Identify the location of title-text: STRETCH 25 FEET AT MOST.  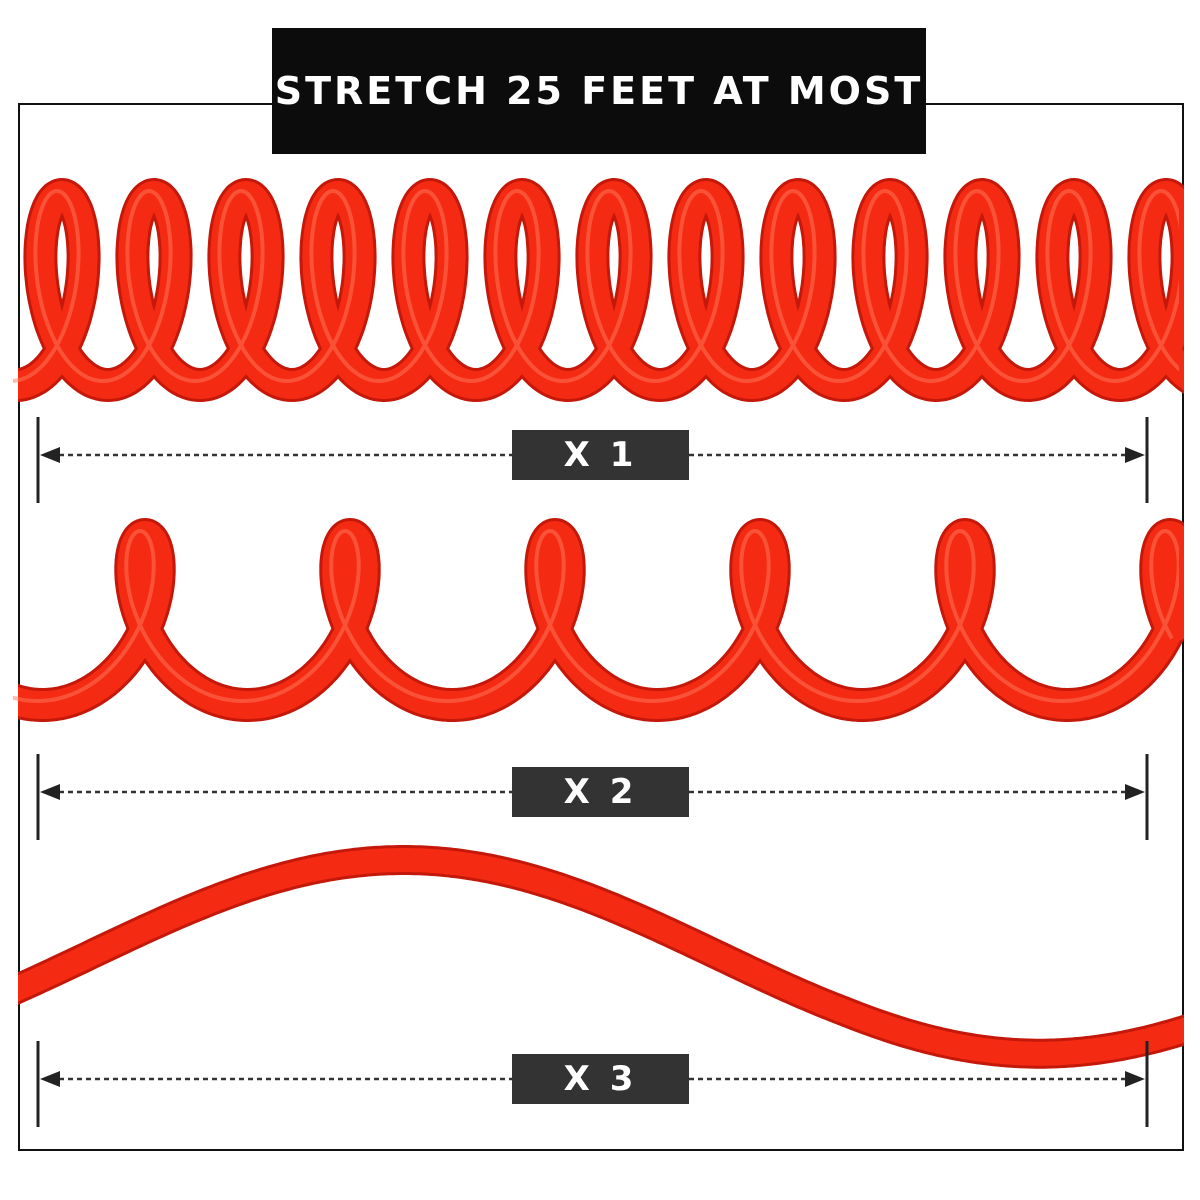
(599, 91).